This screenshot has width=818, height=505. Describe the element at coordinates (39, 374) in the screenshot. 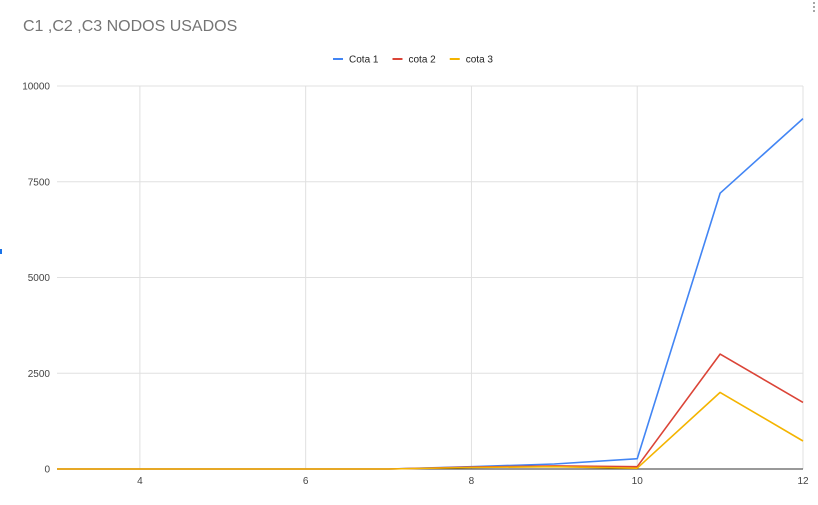

I see `y-tick-label: 2500` at that location.